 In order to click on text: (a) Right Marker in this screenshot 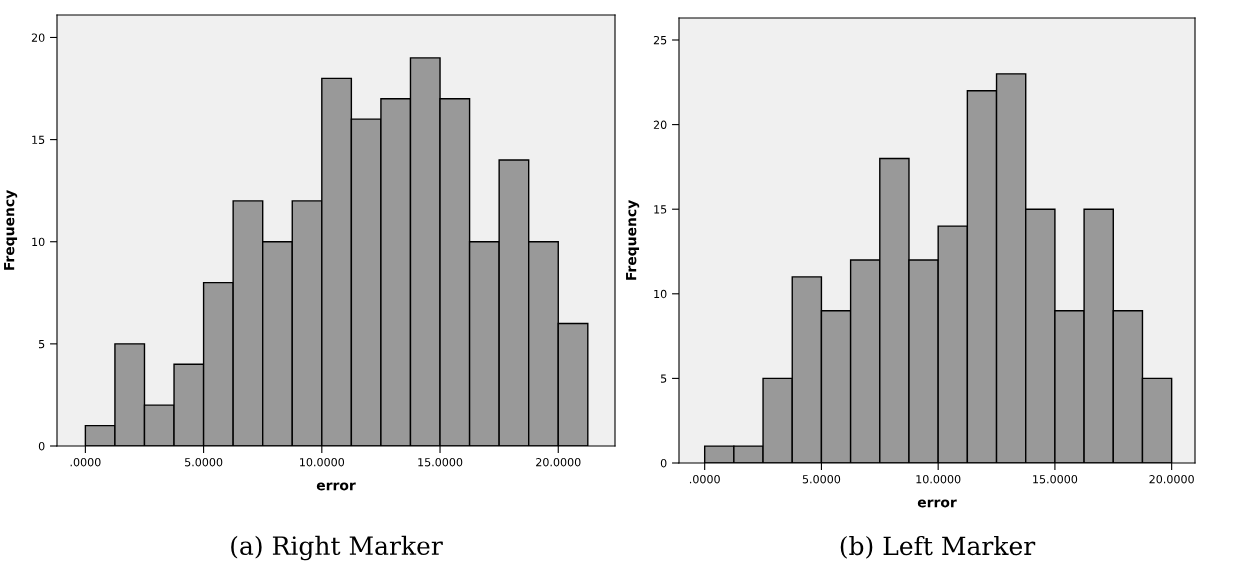, I will do `click(337, 548)`.